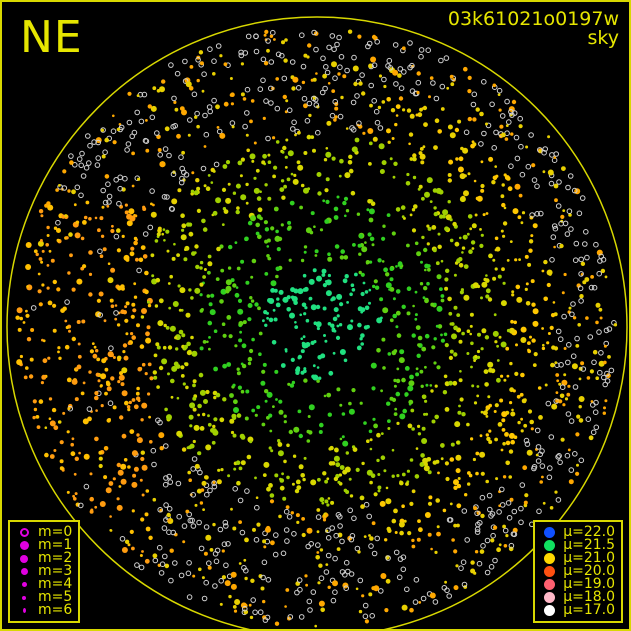  Describe the element at coordinates (24, 545) in the screenshot. I see `magnitude-marker-icon` at that location.